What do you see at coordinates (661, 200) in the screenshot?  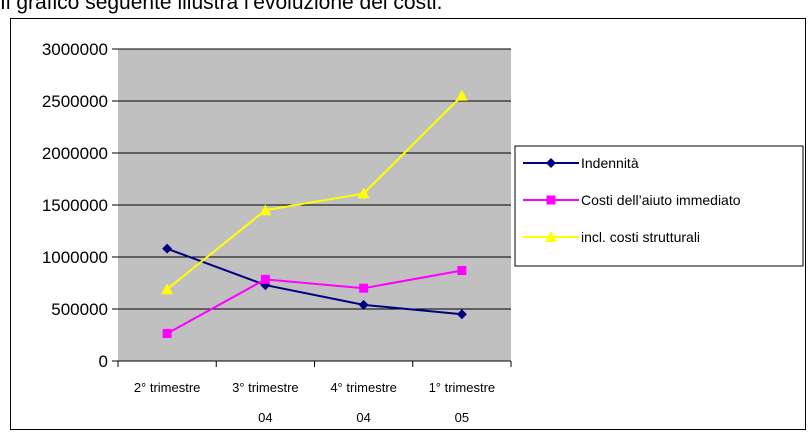 I see `legend-label: Costi dell’aiuto immediato` at bounding box center [661, 200].